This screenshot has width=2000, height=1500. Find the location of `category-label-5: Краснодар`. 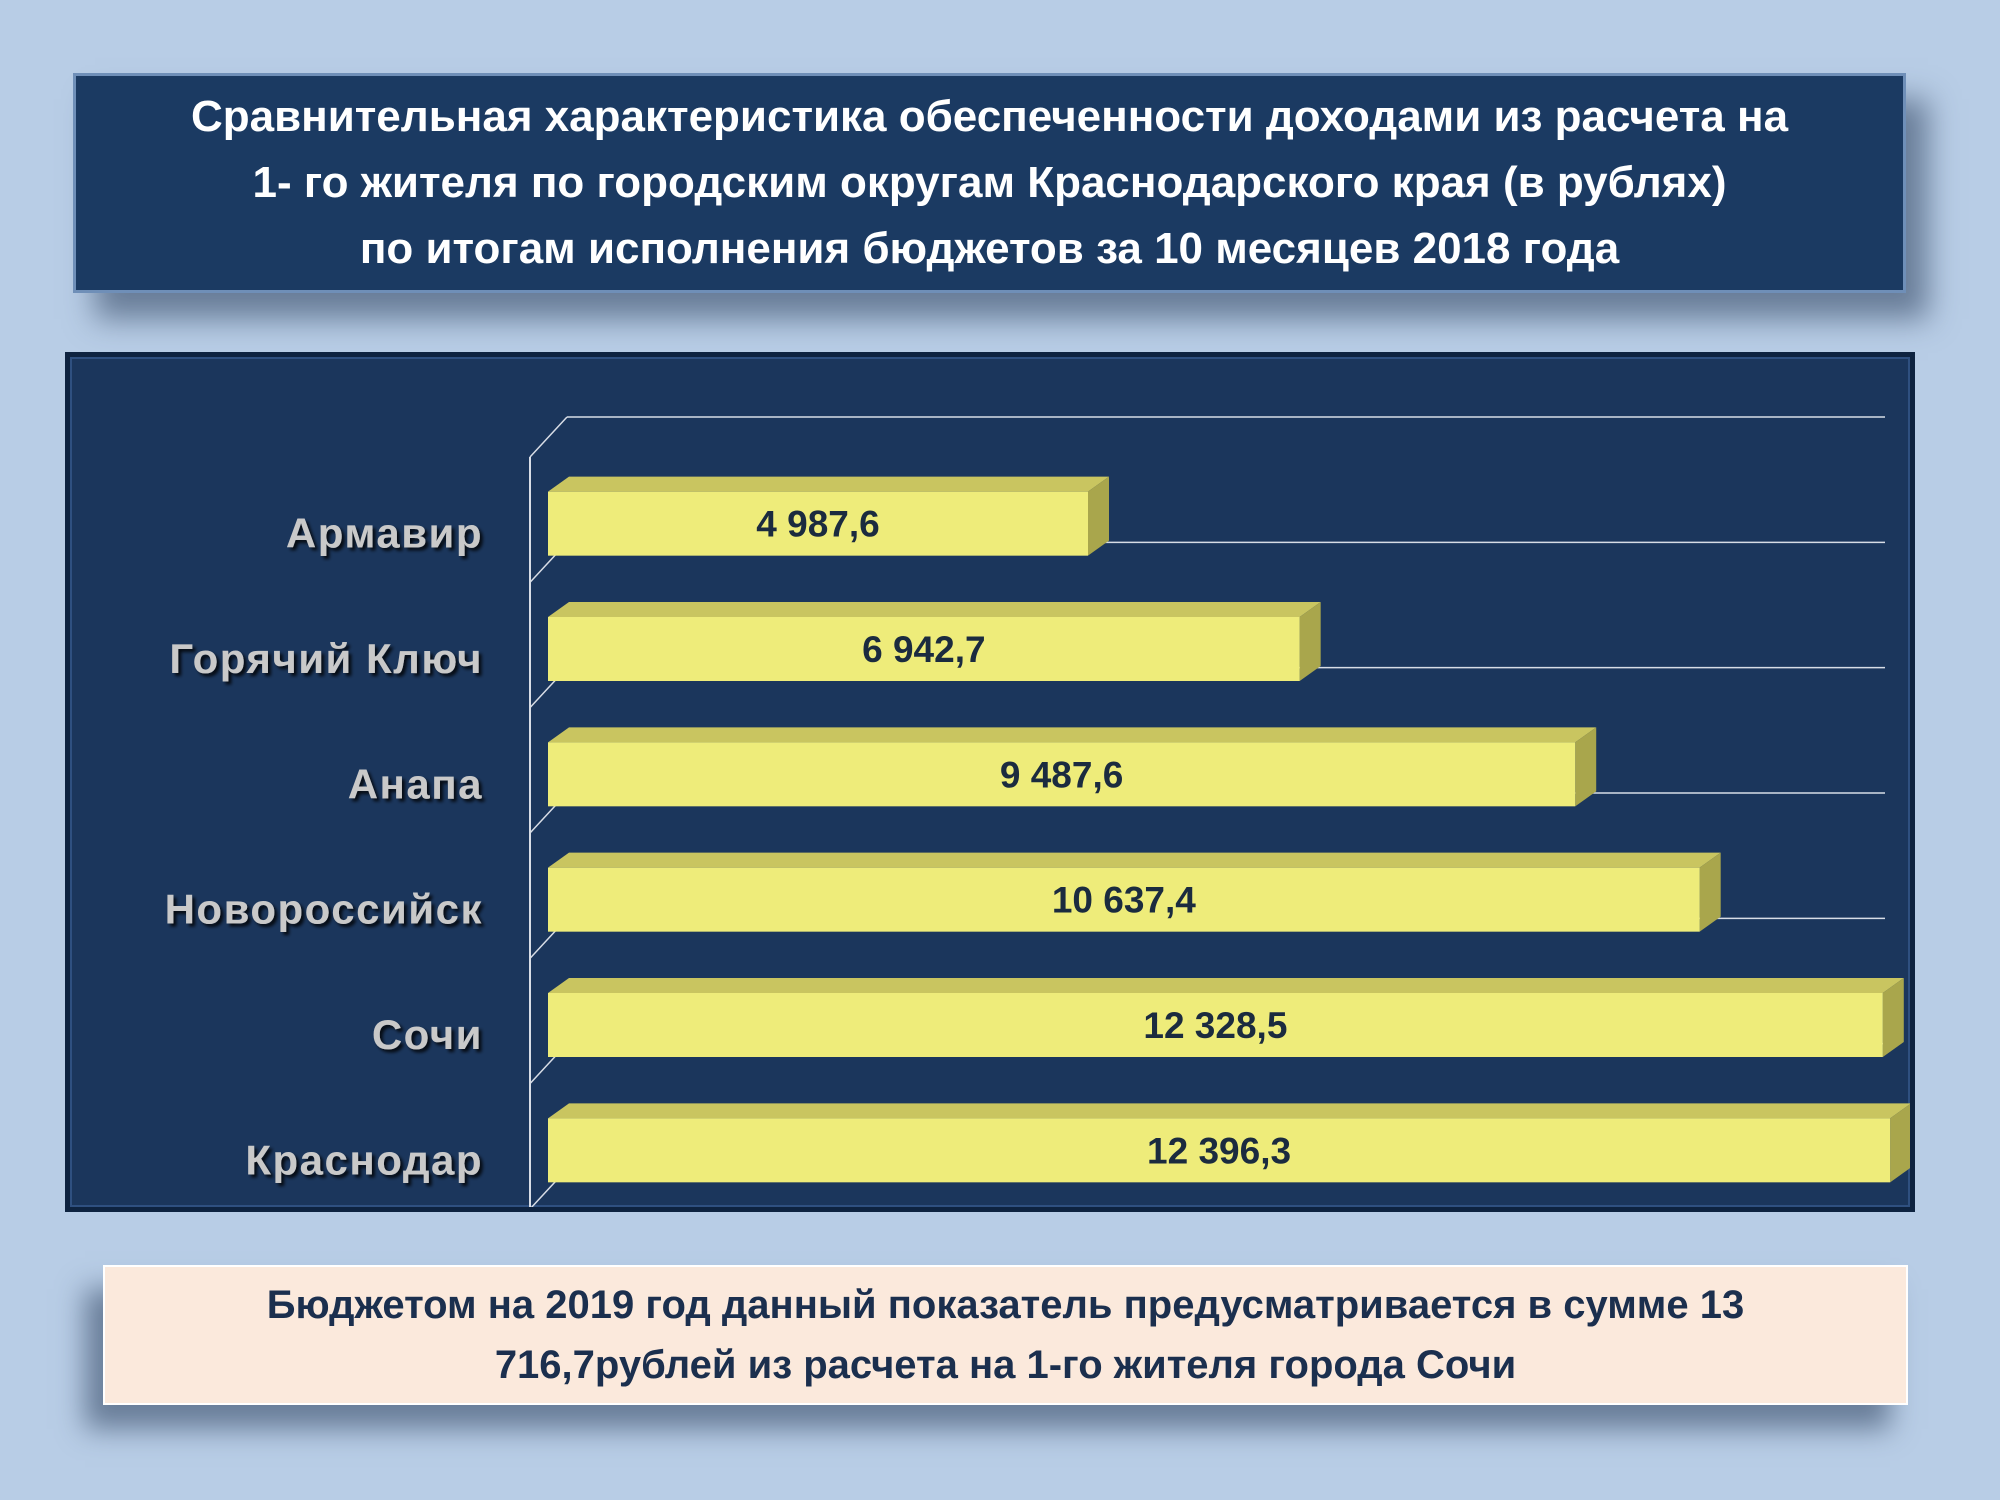

category-label-5: Краснодар is located at coordinates (364, 1159).